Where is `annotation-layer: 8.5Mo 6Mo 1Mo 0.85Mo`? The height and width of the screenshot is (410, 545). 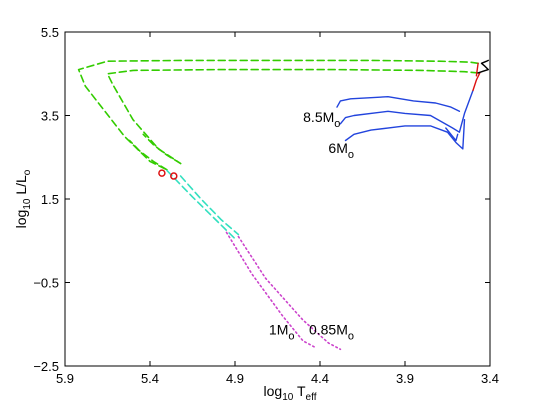
annotation-layer: 8.5Mo 6Mo 1Mo 0.85Mo is located at coordinates (311, 226).